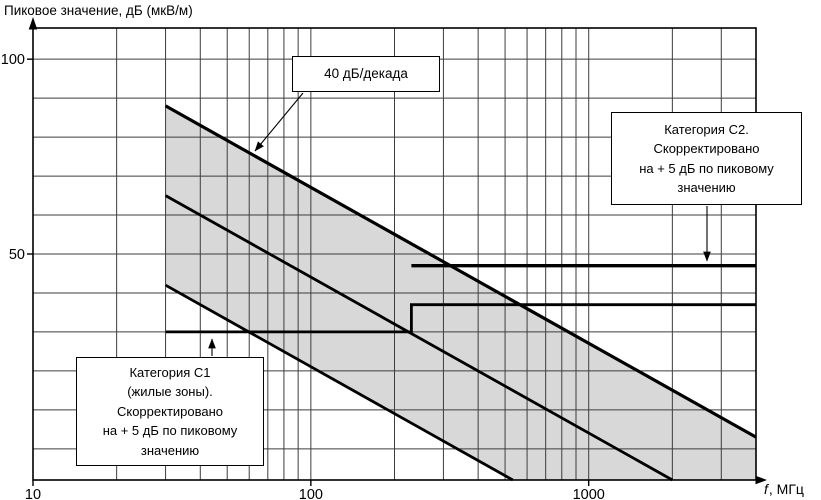  What do you see at coordinates (311, 493) in the screenshot?
I see `x-tick-label: 100` at bounding box center [311, 493].